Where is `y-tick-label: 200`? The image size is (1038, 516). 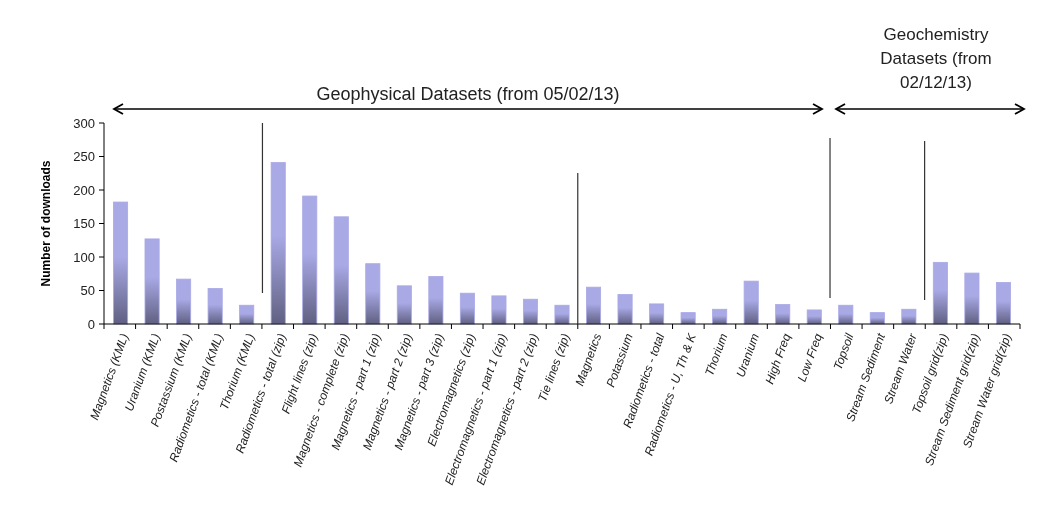 y-tick-label: 200 is located at coordinates (84, 190).